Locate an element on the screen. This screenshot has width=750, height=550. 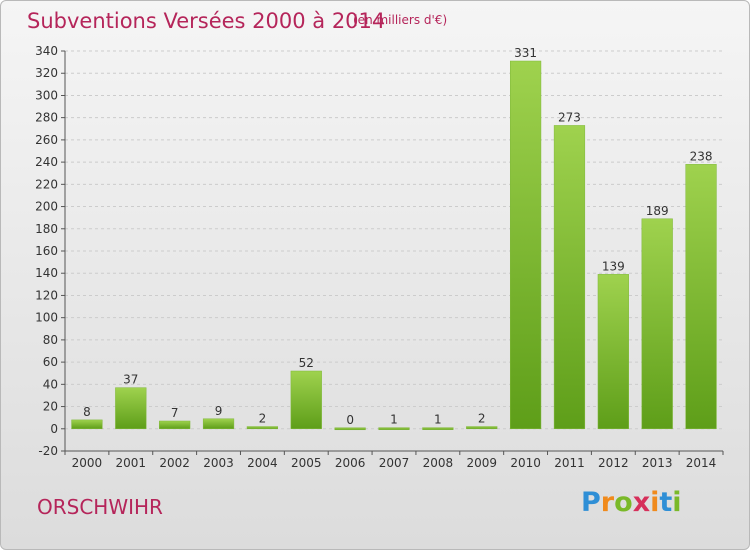
x-tick-label: 2010 is located at coordinates (525, 463).